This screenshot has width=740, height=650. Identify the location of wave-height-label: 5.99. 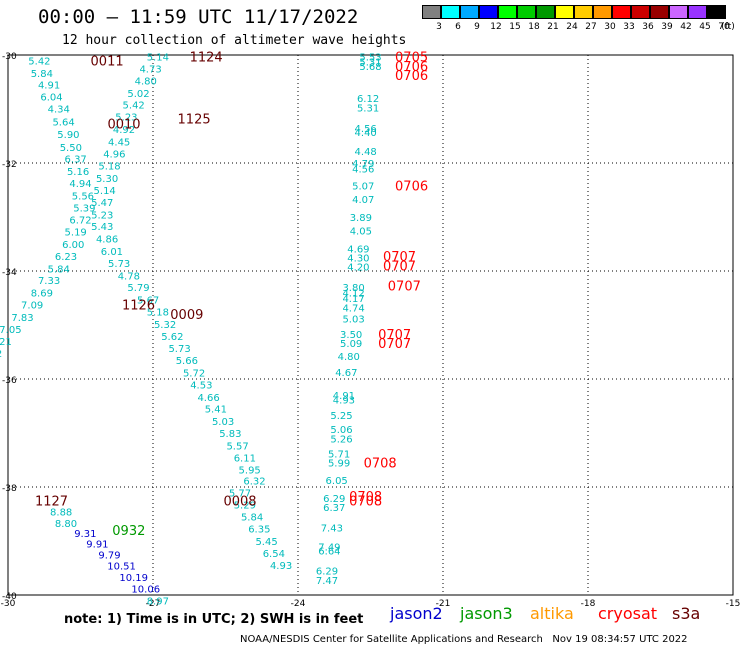
(339, 464).